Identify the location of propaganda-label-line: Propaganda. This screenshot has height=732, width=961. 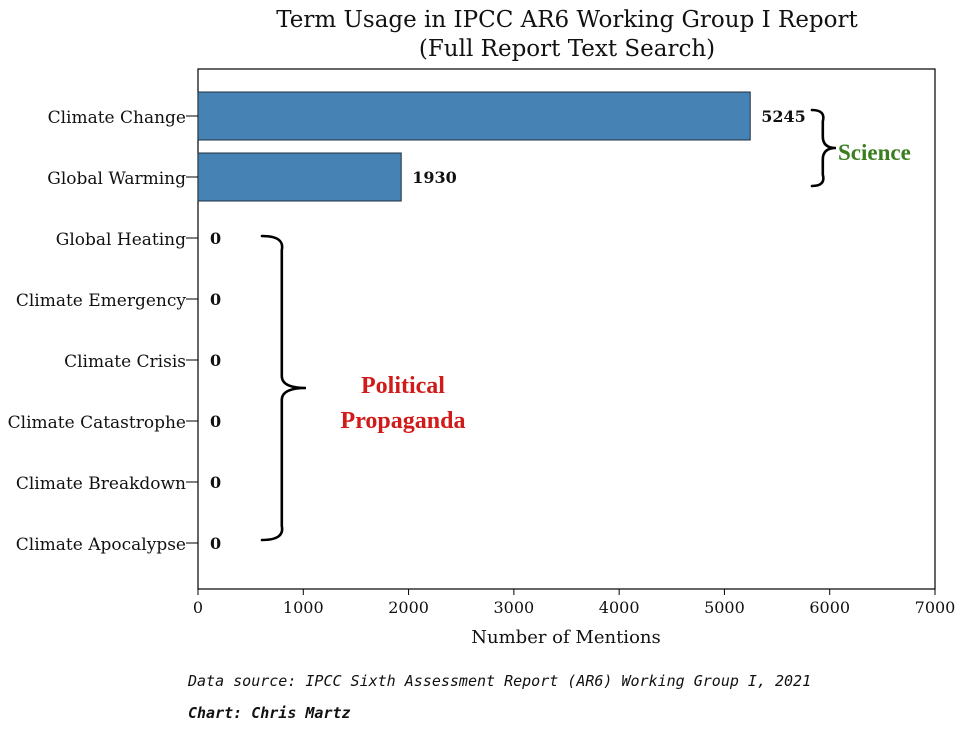
(403, 421).